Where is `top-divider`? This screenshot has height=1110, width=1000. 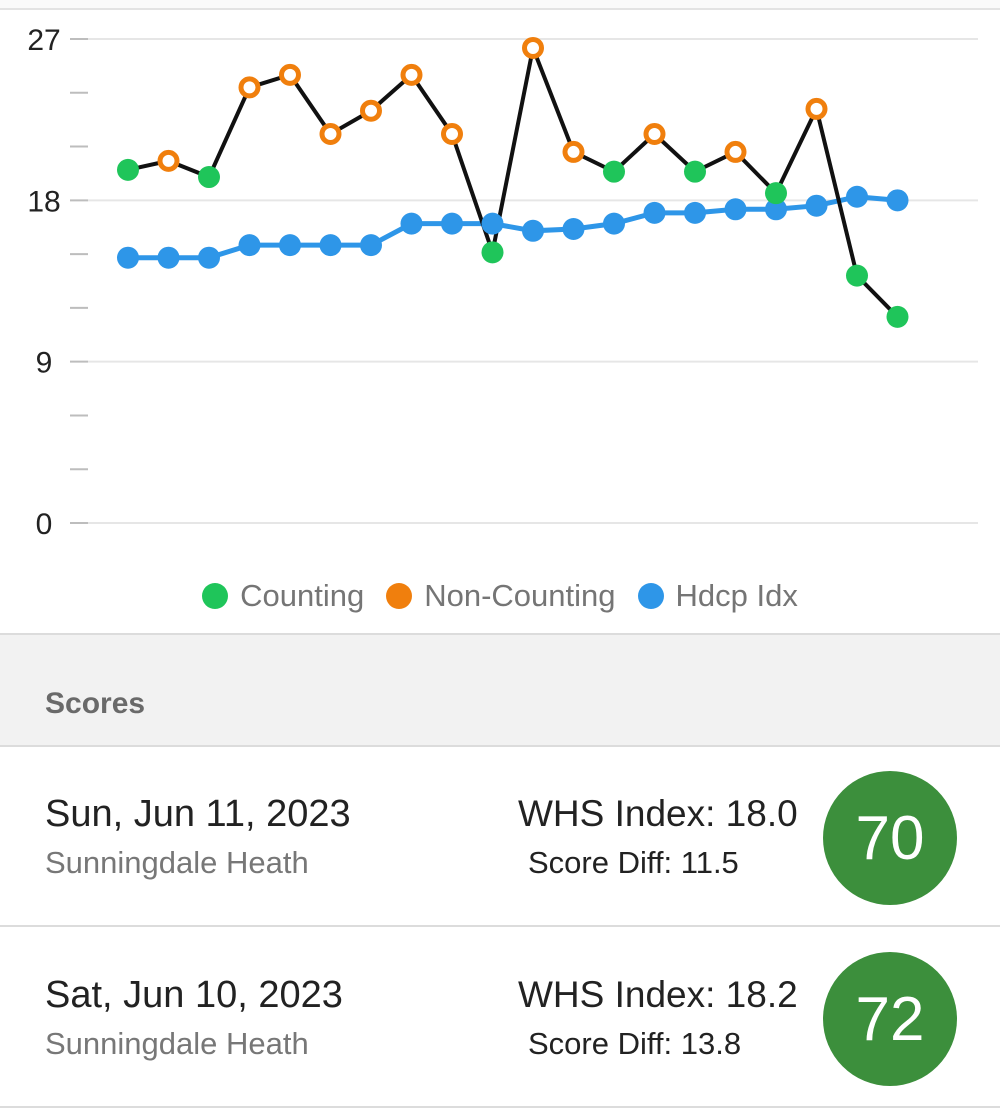
top-divider is located at coordinates (500, 5).